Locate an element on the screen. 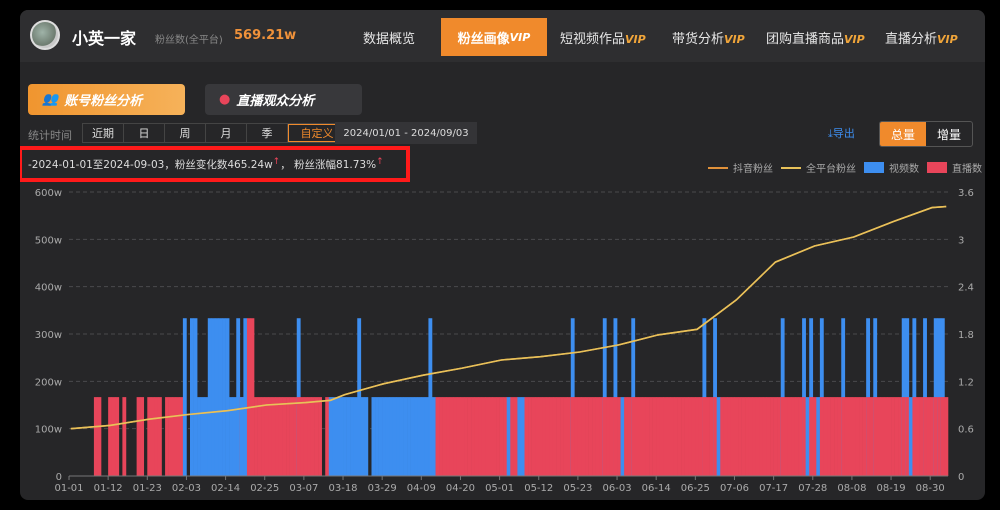 The width and height of the screenshot is (1000, 510). export-button: ⤓导出 is located at coordinates (841, 133).